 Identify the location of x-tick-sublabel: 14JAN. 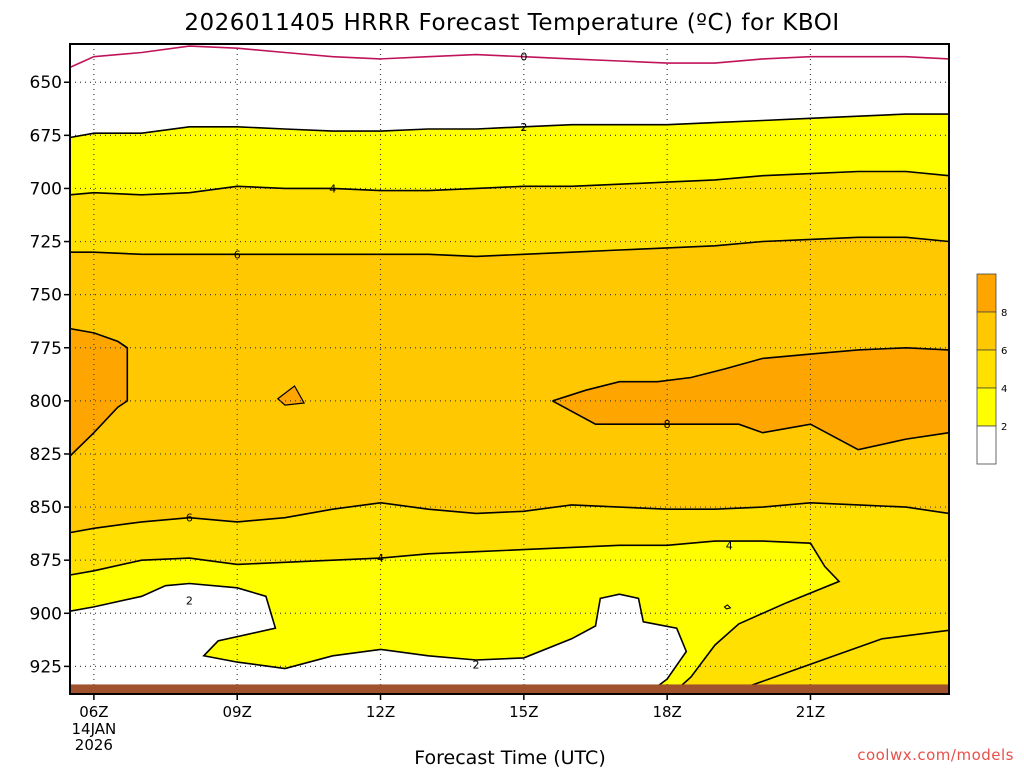
(94, 729).